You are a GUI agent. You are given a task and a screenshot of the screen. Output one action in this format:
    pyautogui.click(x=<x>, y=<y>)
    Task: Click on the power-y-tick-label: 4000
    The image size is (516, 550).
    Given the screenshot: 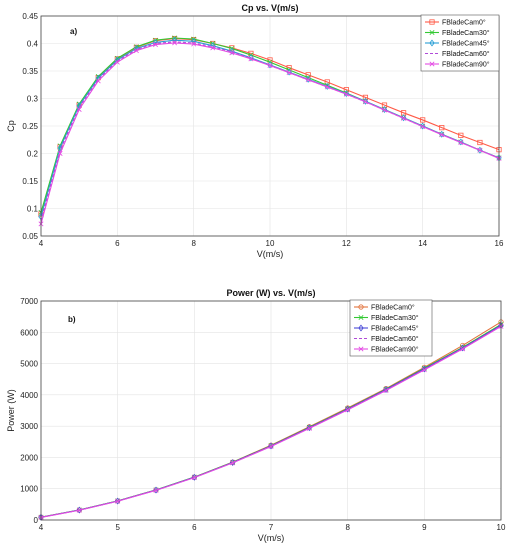 What is the action you would take?
    pyautogui.click(x=29, y=395)
    